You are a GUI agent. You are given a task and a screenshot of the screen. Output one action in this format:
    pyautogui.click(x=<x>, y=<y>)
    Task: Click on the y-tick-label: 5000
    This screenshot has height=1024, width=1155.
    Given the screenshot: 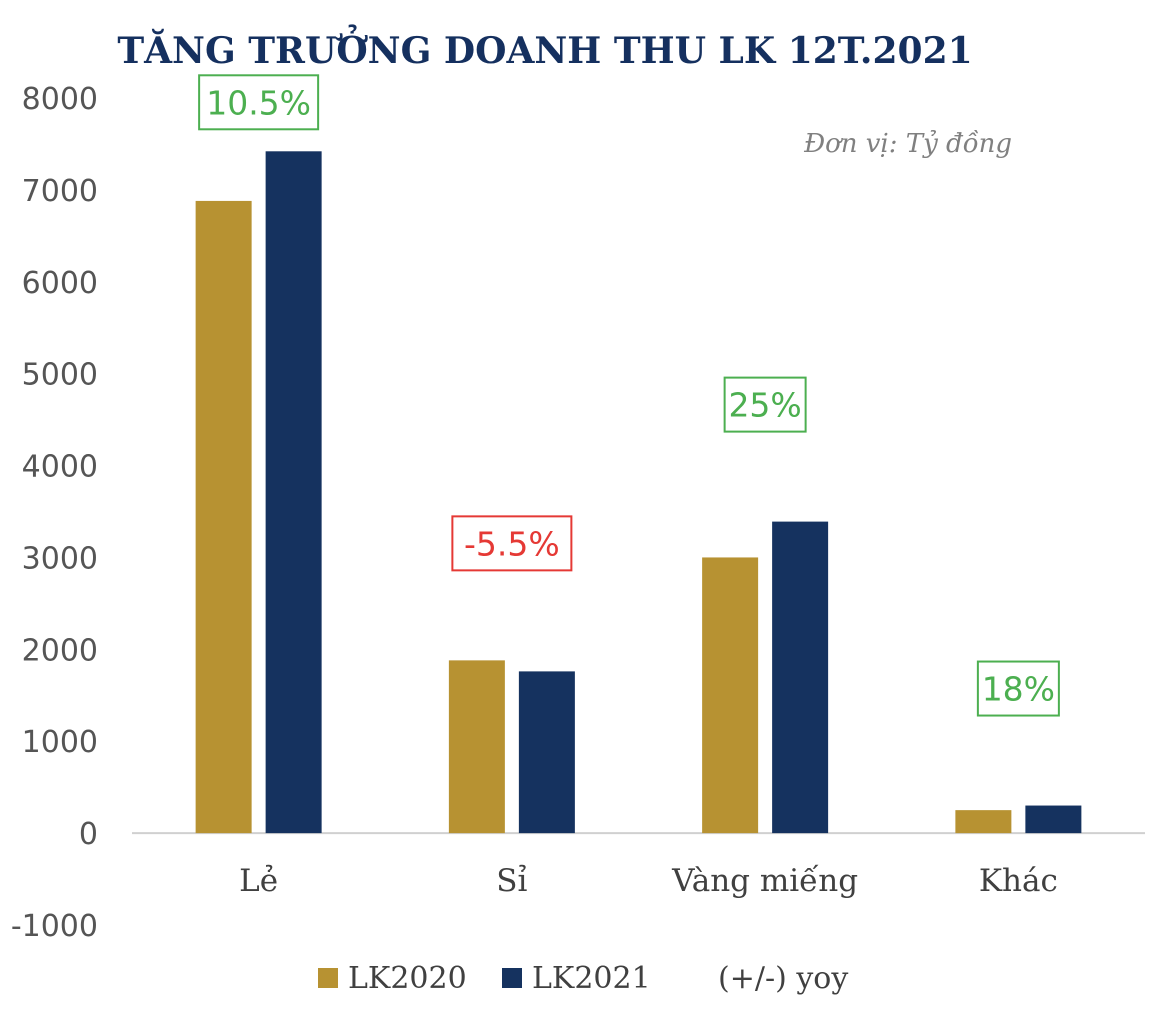 What is the action you would take?
    pyautogui.click(x=60, y=375)
    